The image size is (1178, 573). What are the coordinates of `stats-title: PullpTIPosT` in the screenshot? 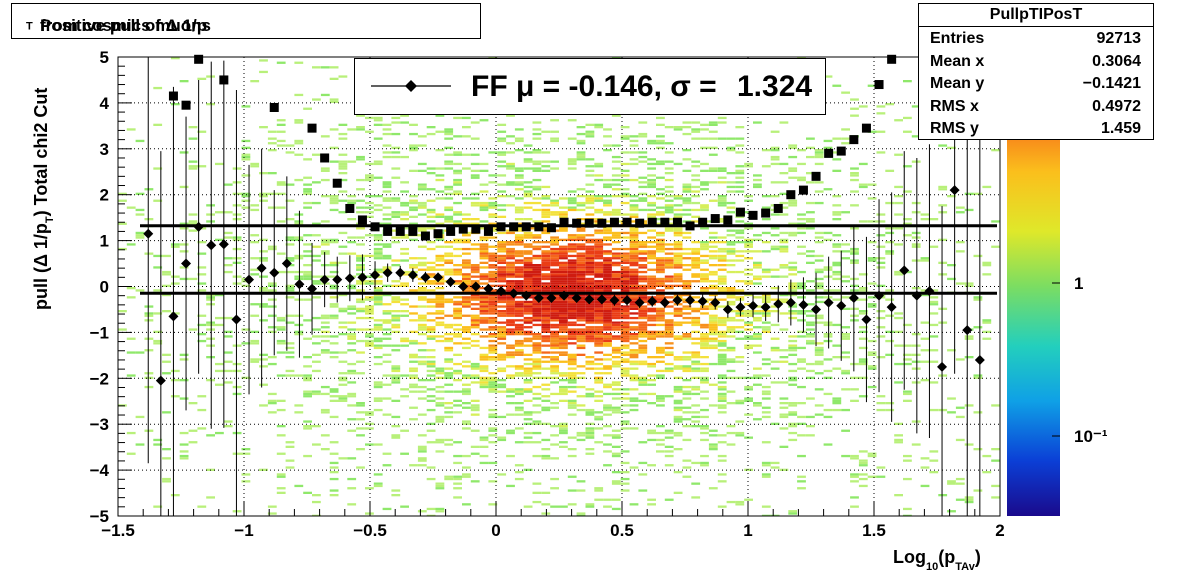 It's located at (1036, 15).